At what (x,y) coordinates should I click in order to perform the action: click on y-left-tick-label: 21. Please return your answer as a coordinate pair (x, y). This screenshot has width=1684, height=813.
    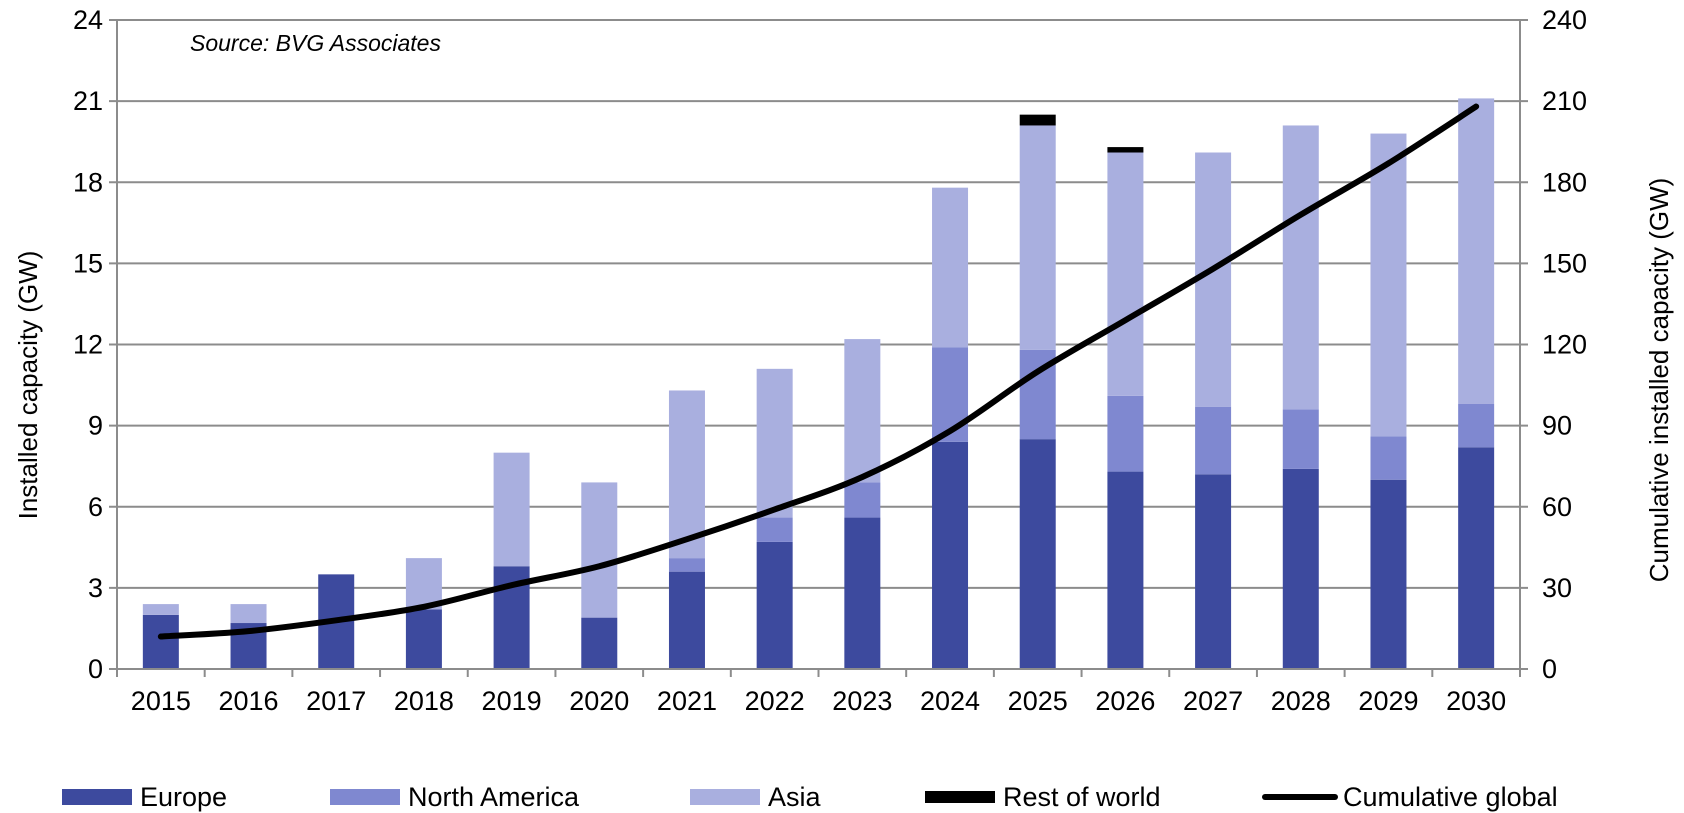
    Looking at the image, I should click on (88, 101).